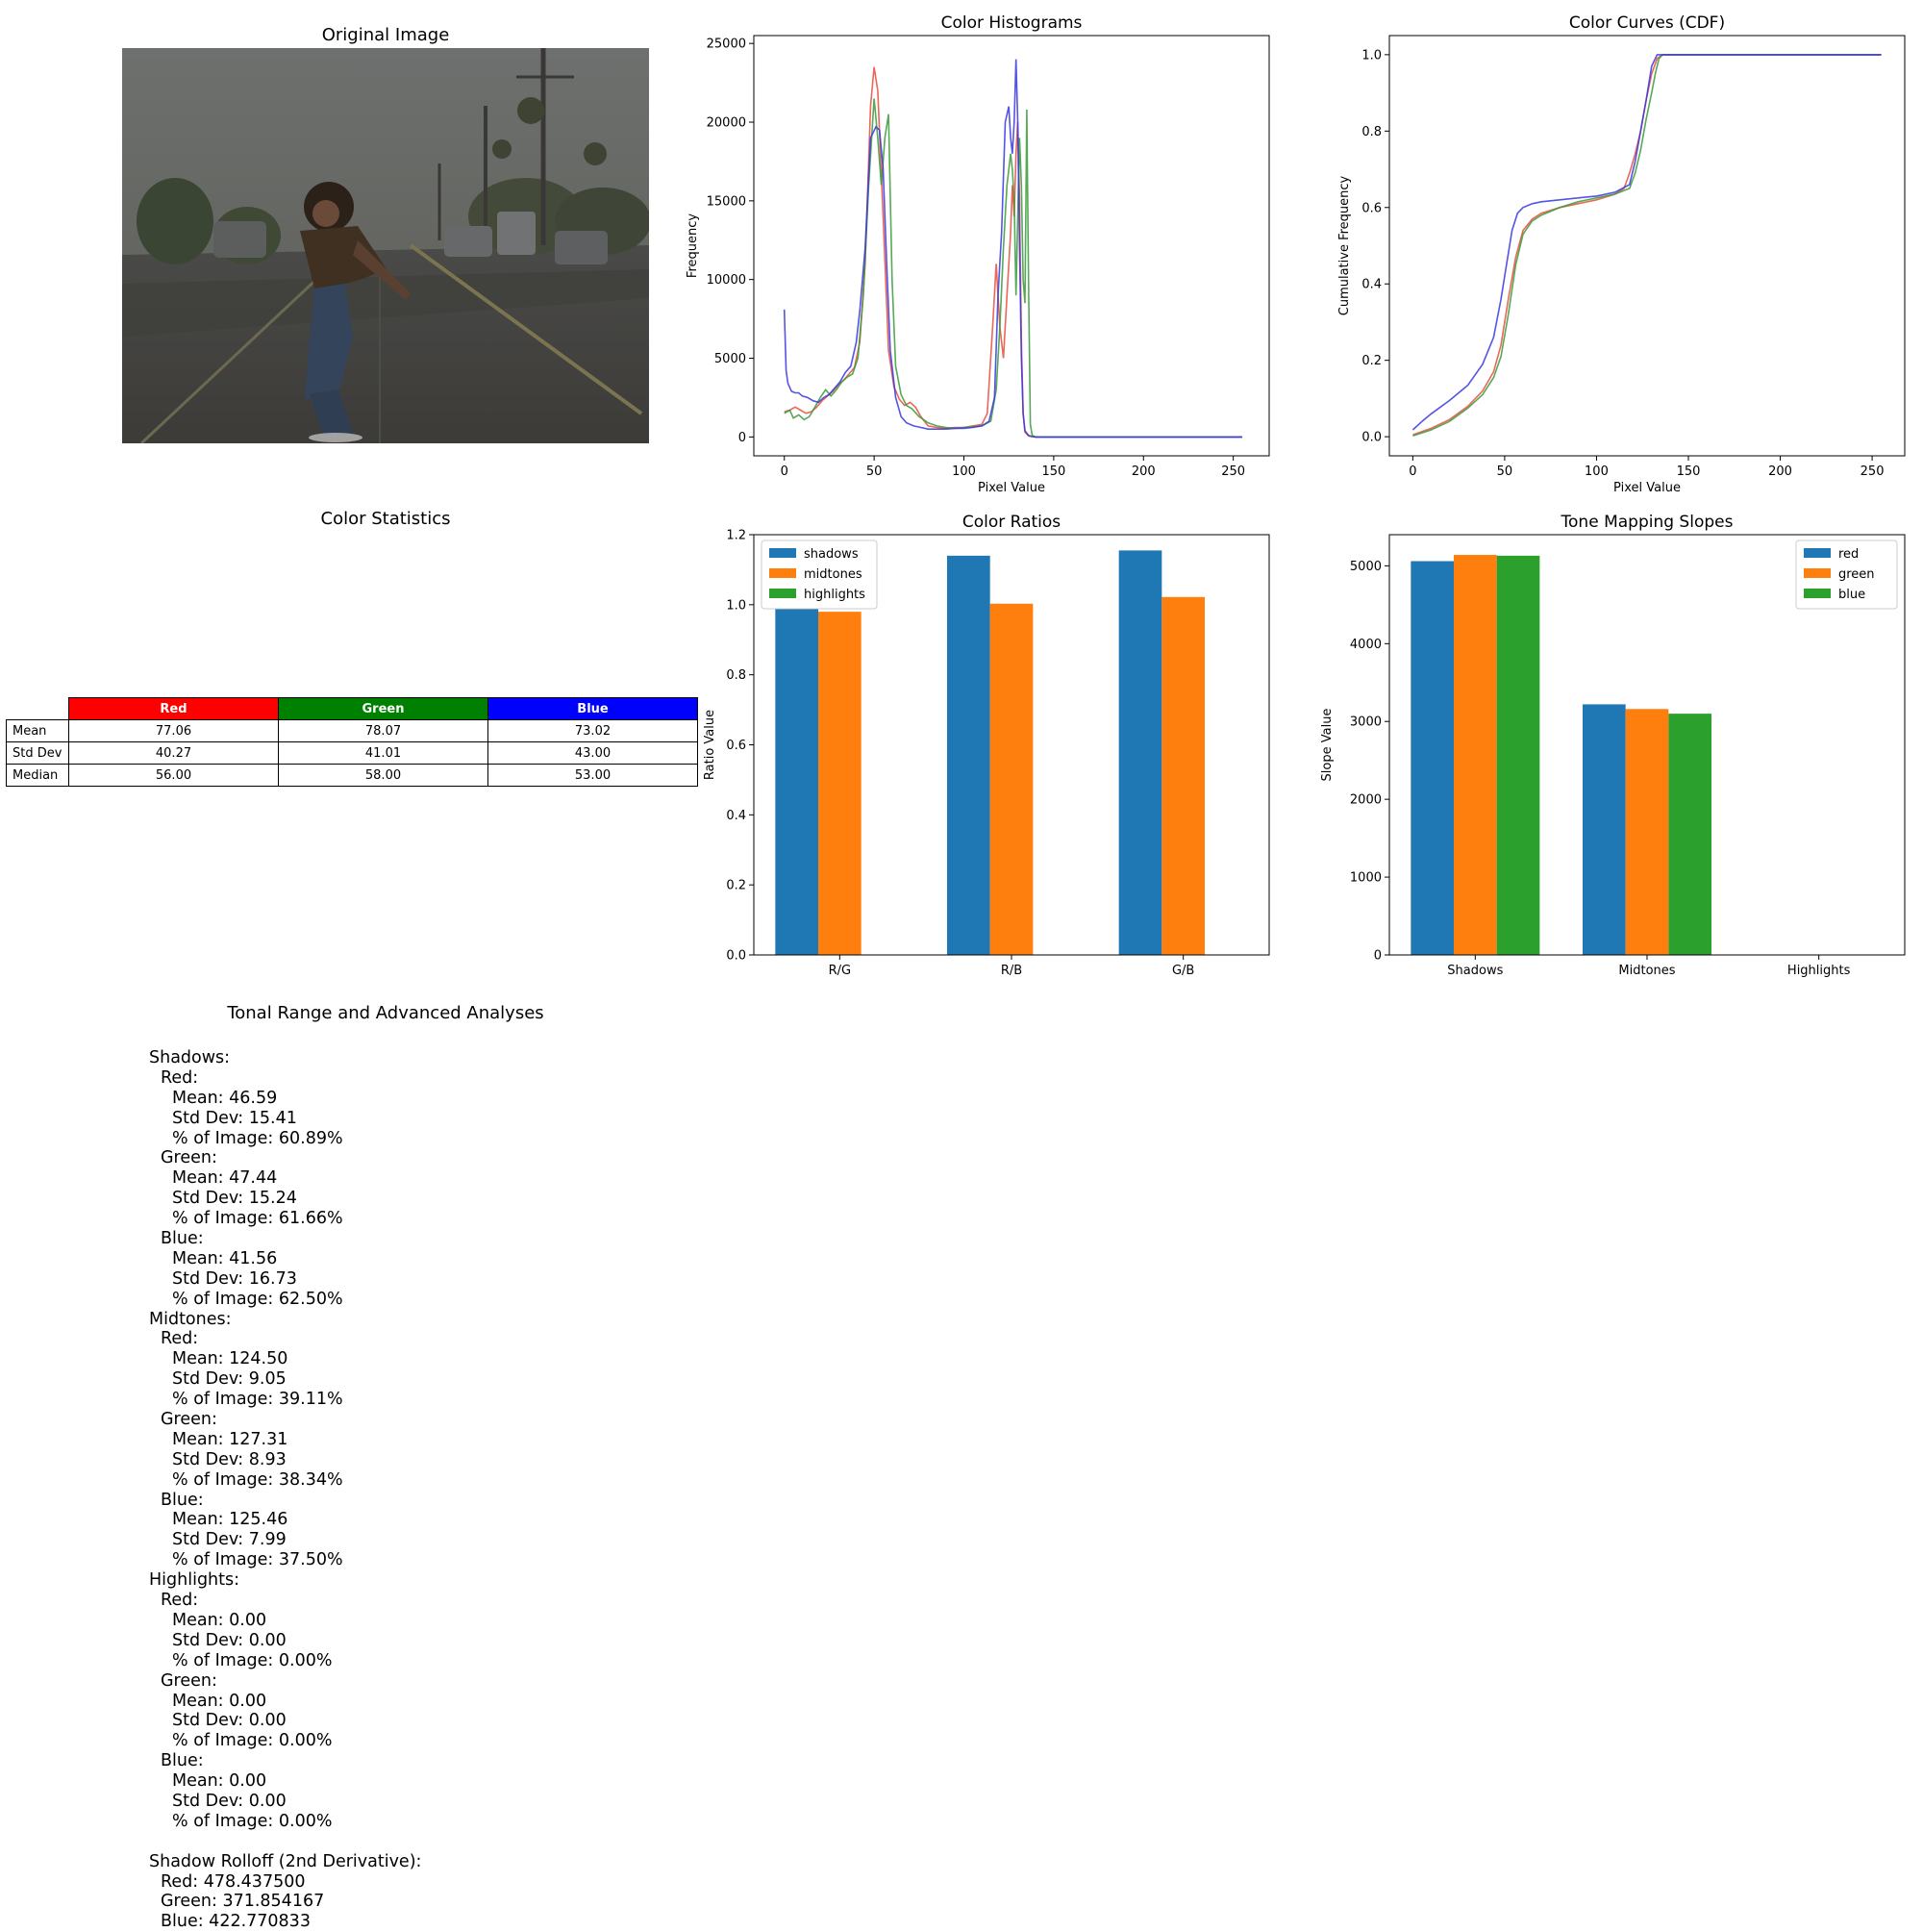 The height and width of the screenshot is (1932, 1923). Describe the element at coordinates (726, 280) in the screenshot. I see `y-tick-label: 10000` at that location.